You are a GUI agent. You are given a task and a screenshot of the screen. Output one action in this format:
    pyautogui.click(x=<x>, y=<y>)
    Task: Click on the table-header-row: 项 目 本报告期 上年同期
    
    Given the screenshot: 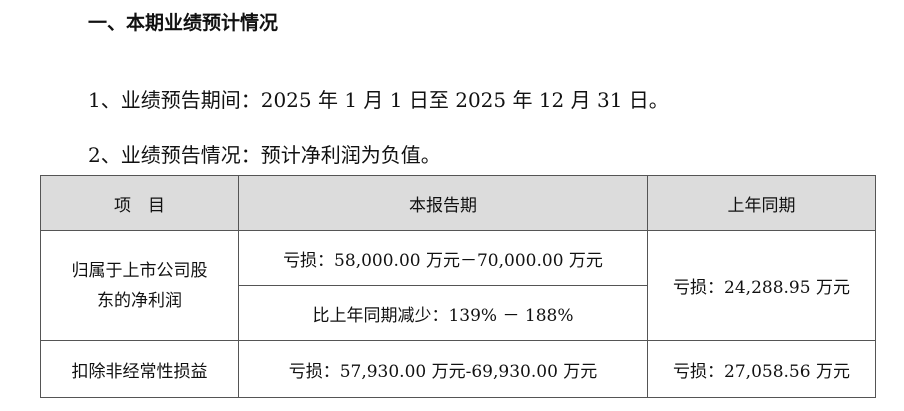 What is the action you would take?
    pyautogui.click(x=458, y=203)
    